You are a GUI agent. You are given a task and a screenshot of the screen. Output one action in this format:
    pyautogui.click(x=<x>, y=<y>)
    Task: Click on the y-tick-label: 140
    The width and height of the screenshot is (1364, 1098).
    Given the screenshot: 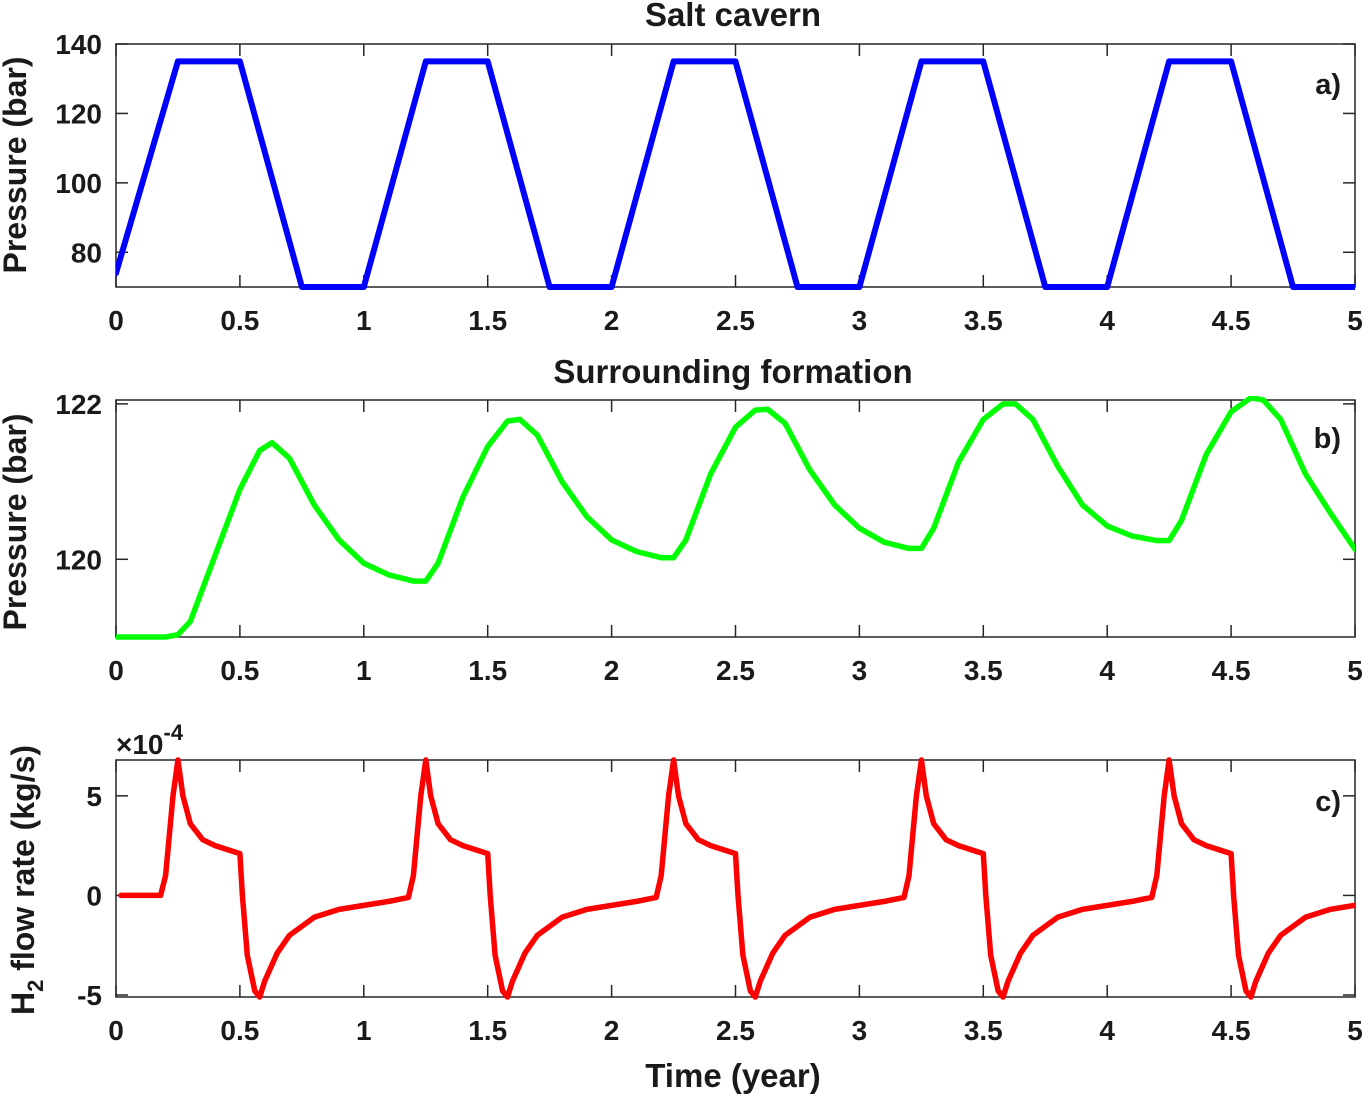 What is the action you would take?
    pyautogui.click(x=78, y=44)
    